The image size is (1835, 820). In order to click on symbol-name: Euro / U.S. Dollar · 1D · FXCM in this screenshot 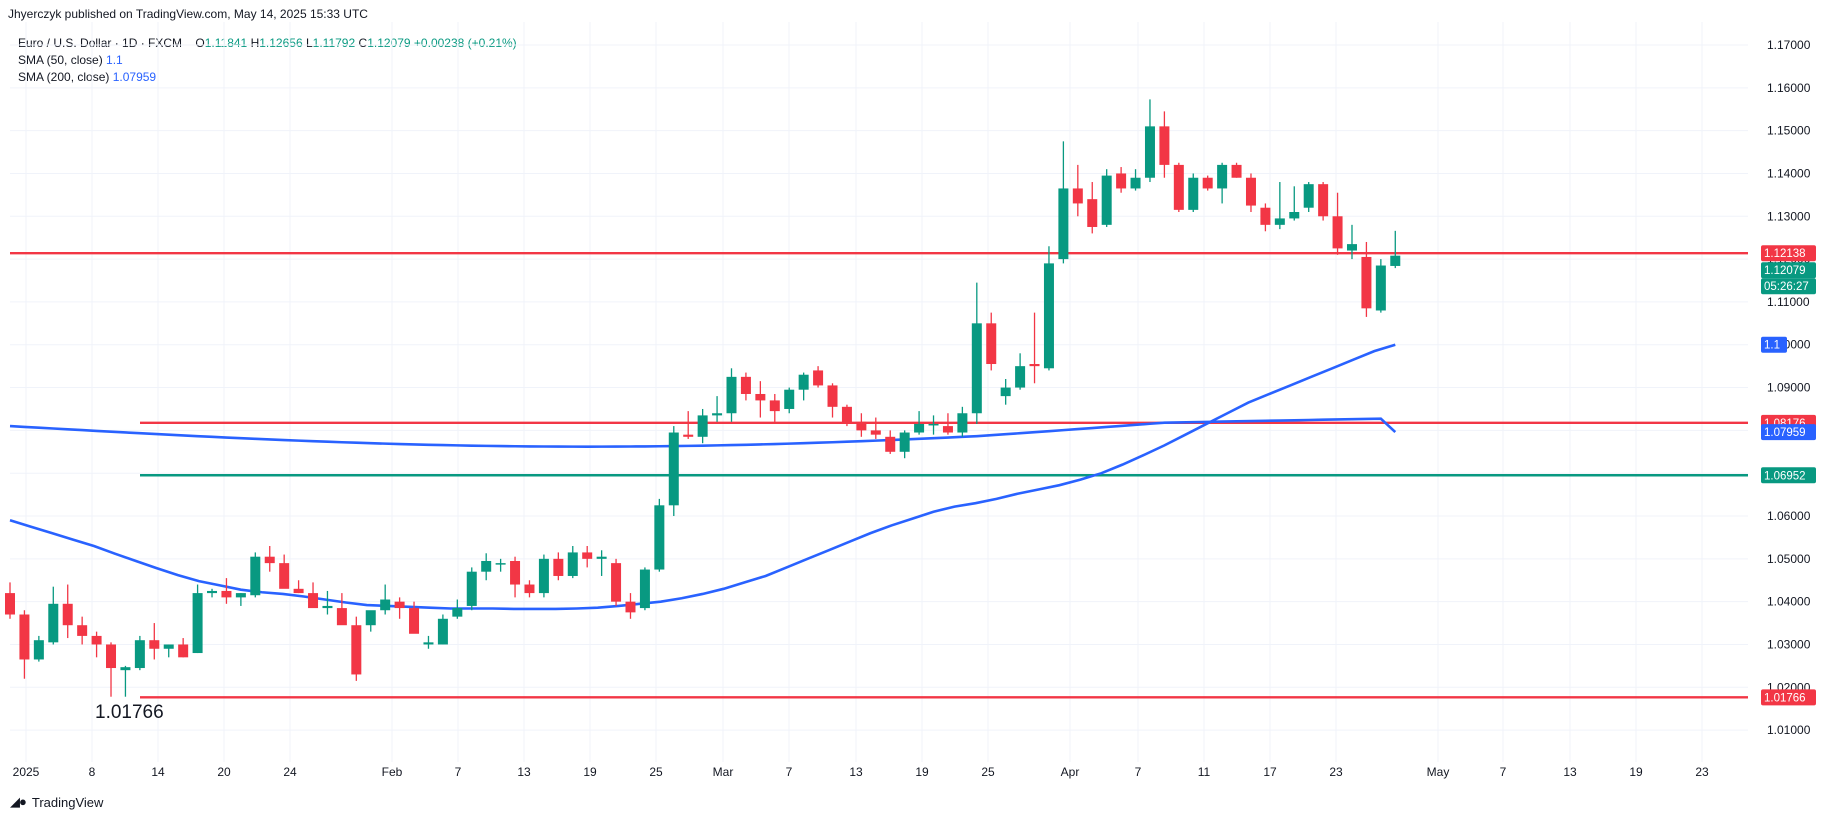, I will do `click(100, 43)`.